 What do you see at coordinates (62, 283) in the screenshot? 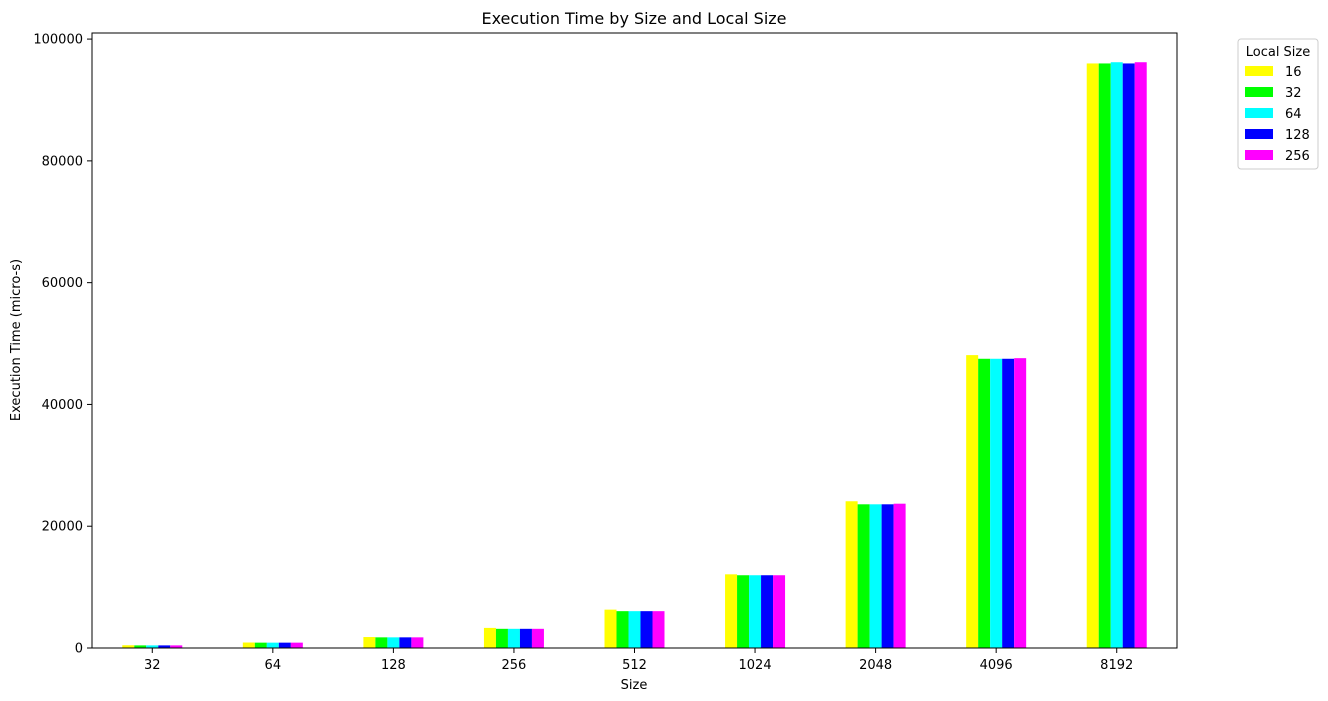
I see `y-tick-label: 60000` at bounding box center [62, 283].